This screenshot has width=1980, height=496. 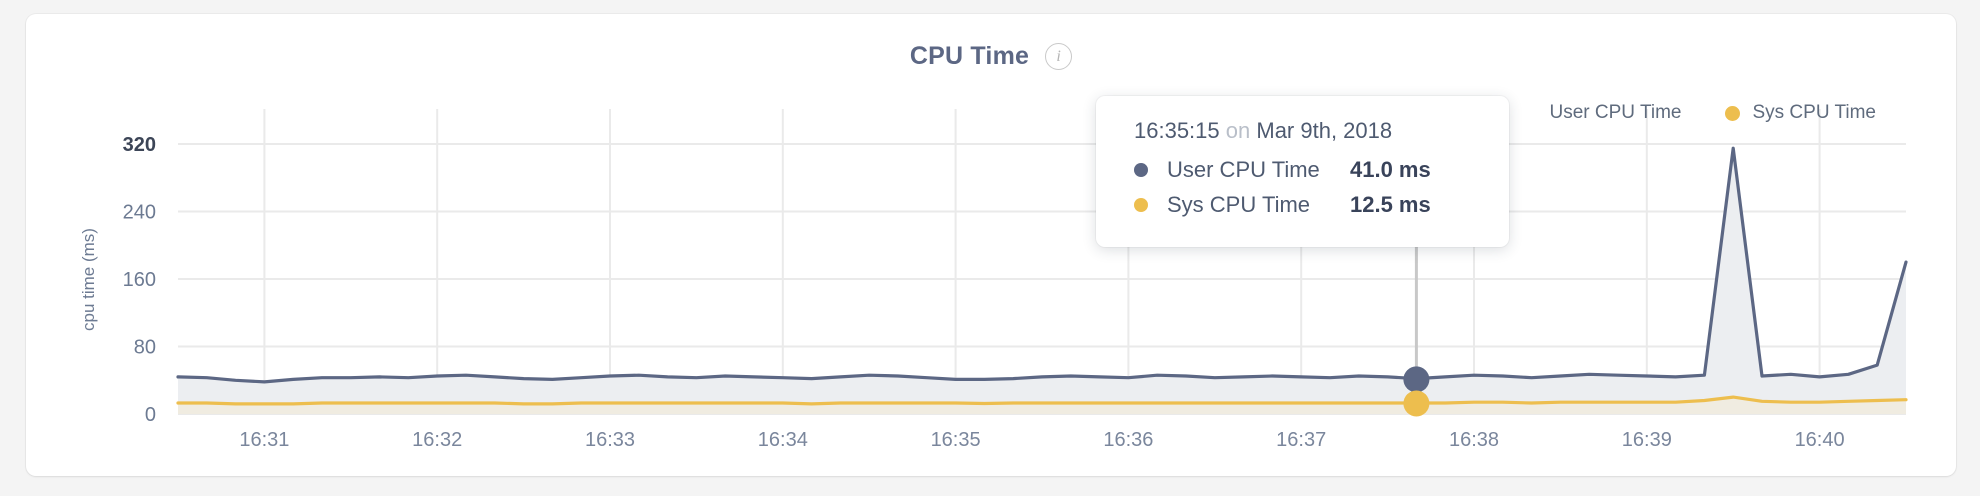 What do you see at coordinates (610, 440) in the screenshot?
I see `x-axis-tick-16-33: 16:33` at bounding box center [610, 440].